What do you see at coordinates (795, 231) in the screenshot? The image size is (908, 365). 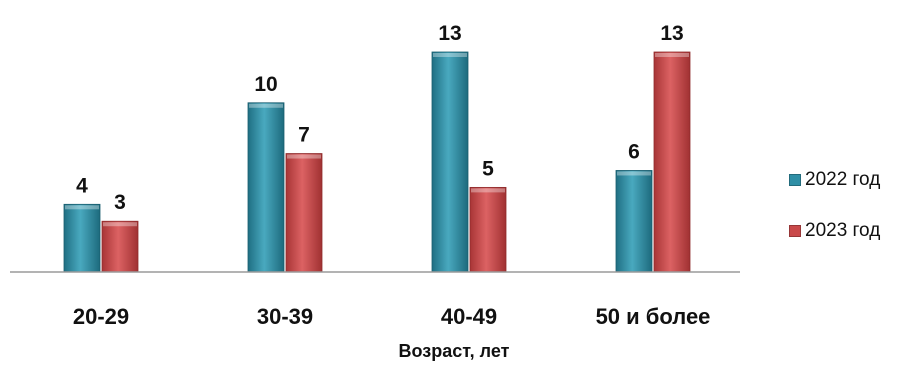 I see `legend-swatch-2023` at bounding box center [795, 231].